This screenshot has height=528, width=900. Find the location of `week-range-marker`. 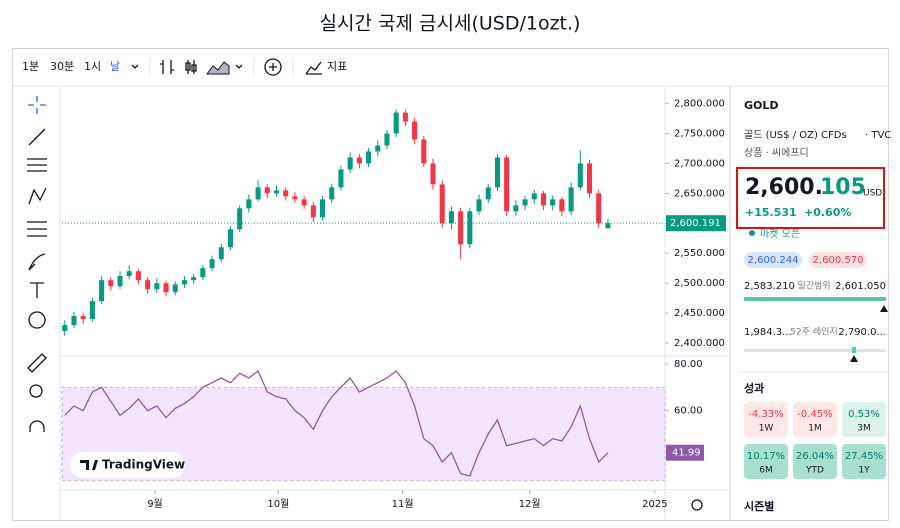

week-range-marker is located at coordinates (854, 358).